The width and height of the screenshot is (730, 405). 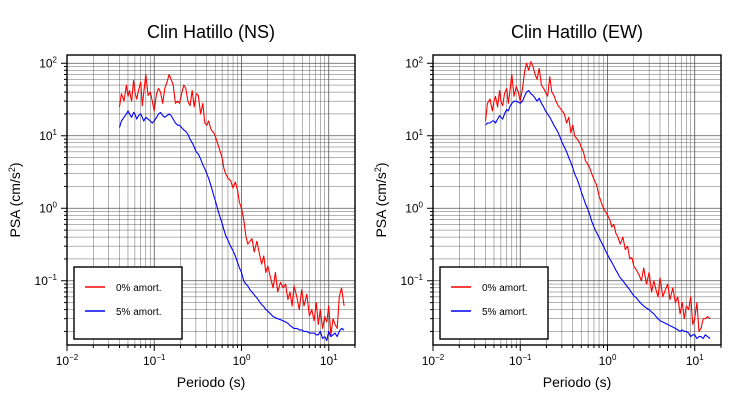 What do you see at coordinates (211, 32) in the screenshot?
I see `chart-title: Clin Hatillo (NS)` at bounding box center [211, 32].